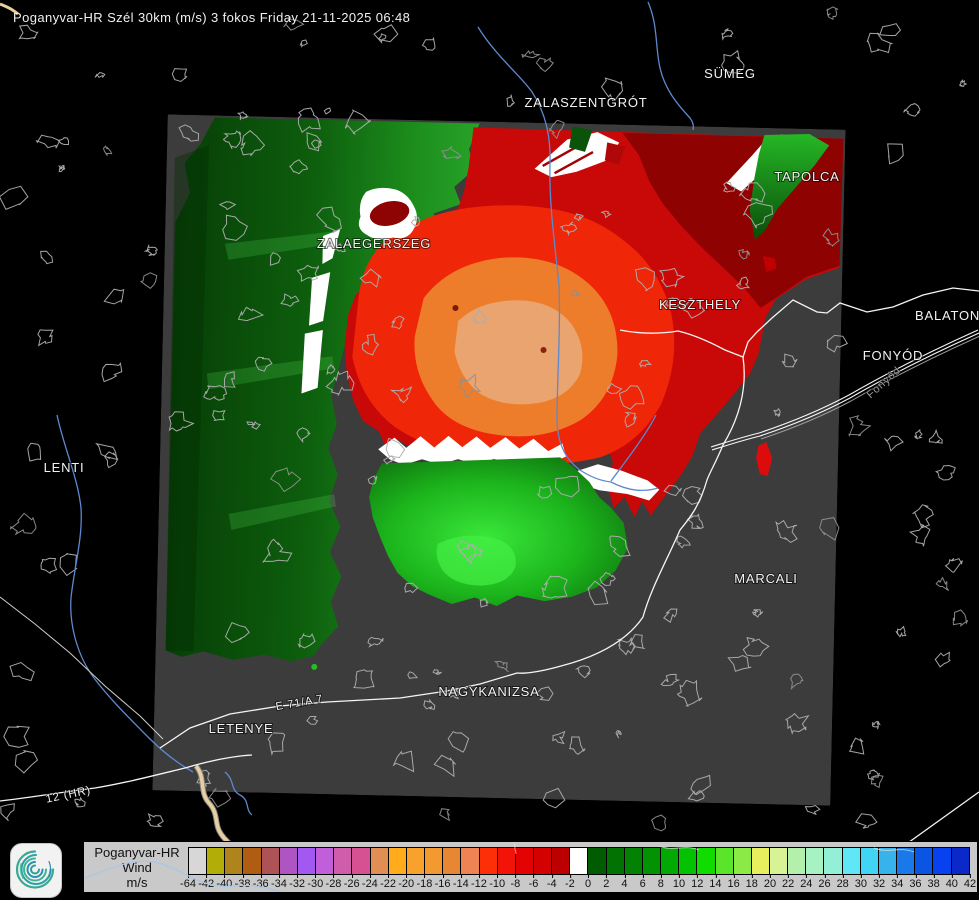 Image resolution: width=979 pixels, height=900 pixels. I want to click on legend-product-name: Poganyvar-HR, so click(137, 852).